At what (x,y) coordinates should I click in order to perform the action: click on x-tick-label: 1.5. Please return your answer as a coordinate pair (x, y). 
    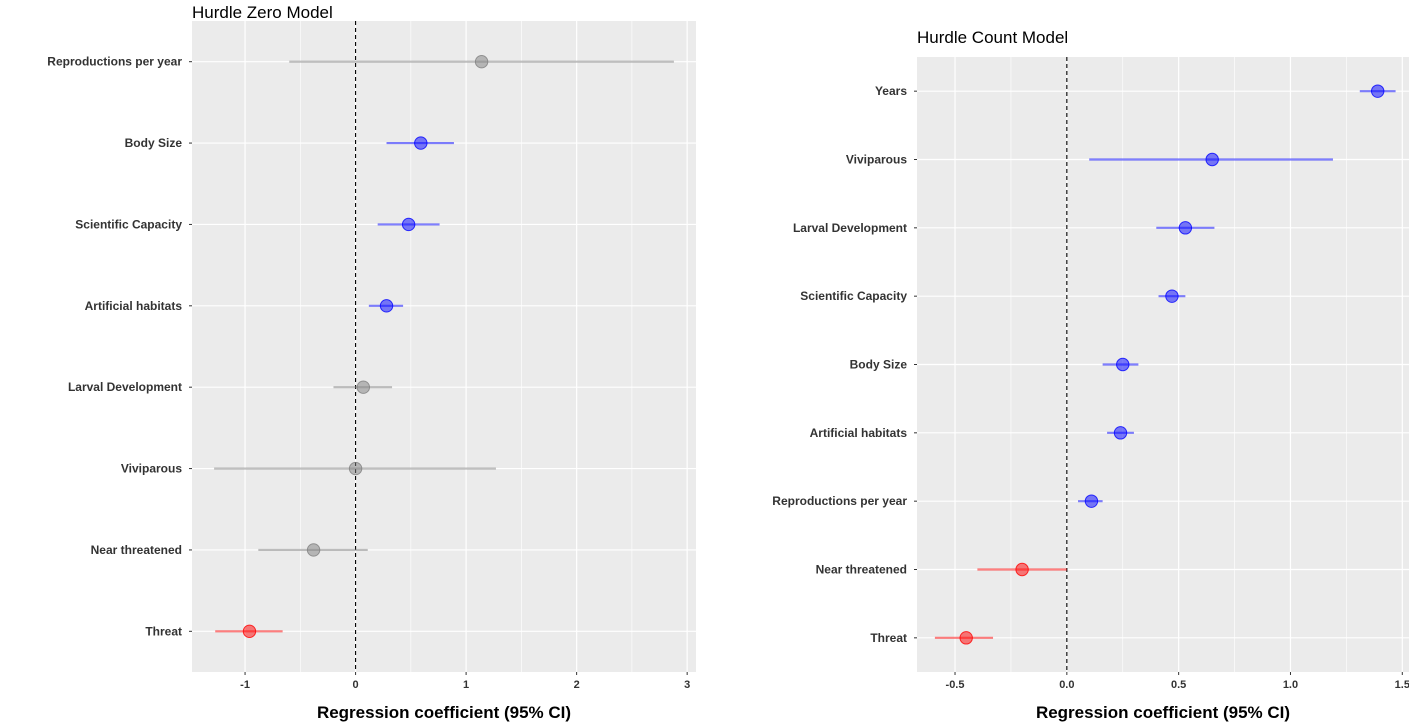
    Looking at the image, I should click on (1402, 685).